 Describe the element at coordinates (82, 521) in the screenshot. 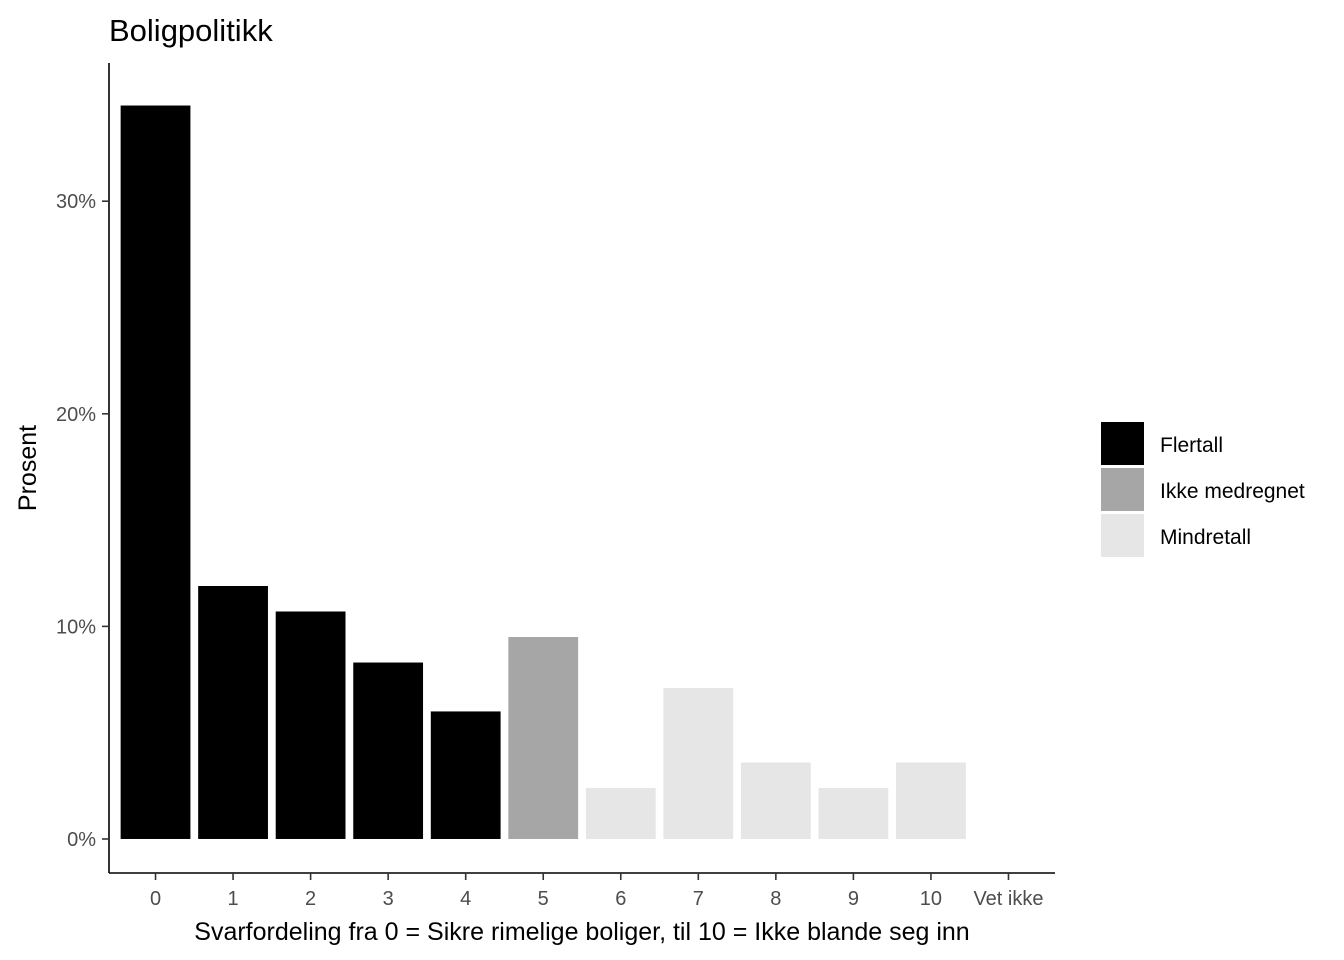

I see `y-ticks-layer: 0% 10% 20% 30%` at that location.